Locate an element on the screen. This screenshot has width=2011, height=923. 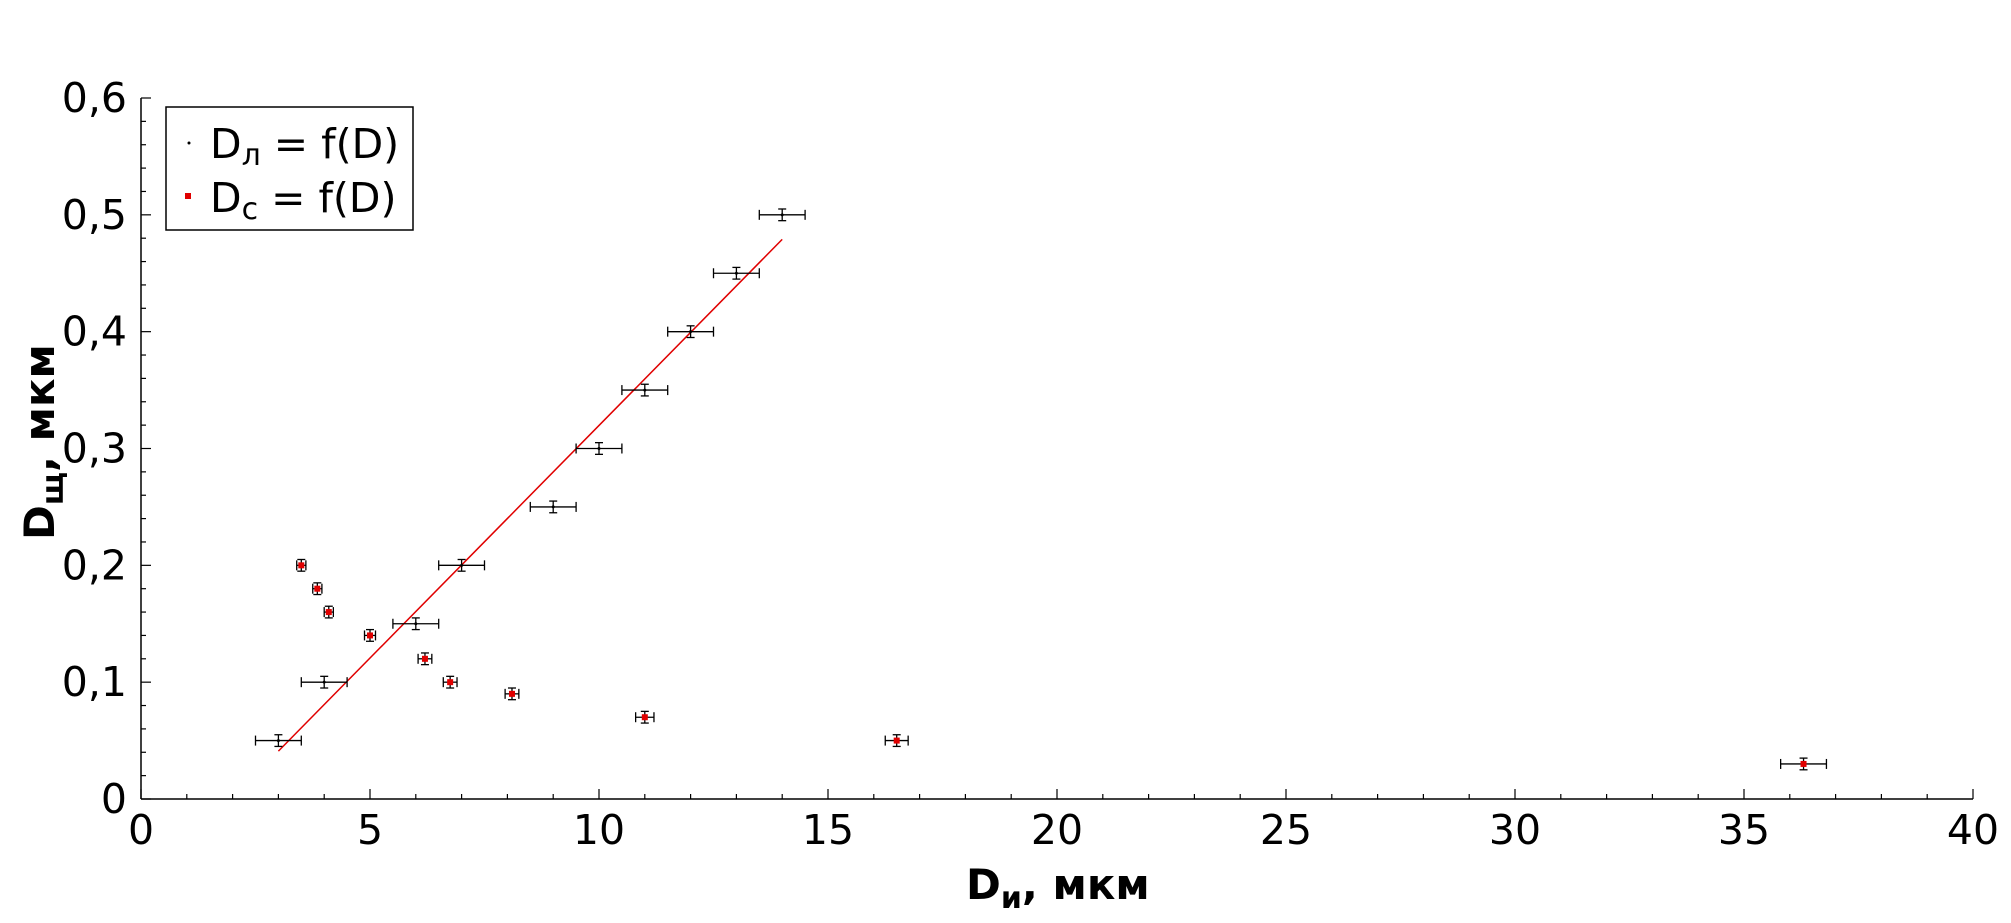
legend-label-series-2: Dc = f(D) is located at coordinates (303, 200).